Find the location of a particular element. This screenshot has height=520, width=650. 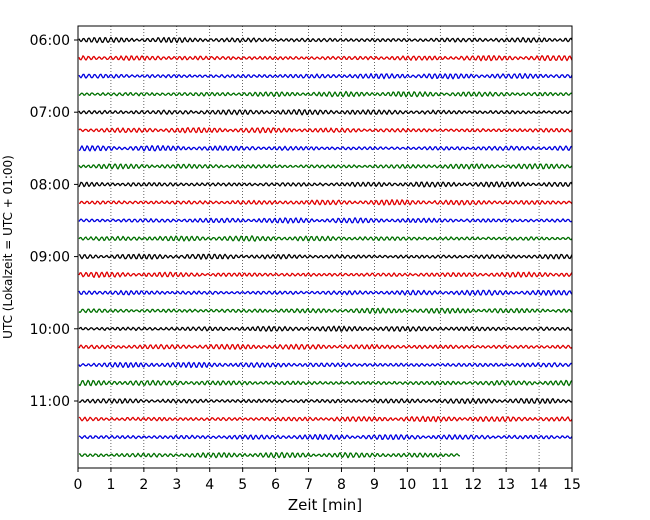

y-tick-label: 11:00 is located at coordinates (50, 402).